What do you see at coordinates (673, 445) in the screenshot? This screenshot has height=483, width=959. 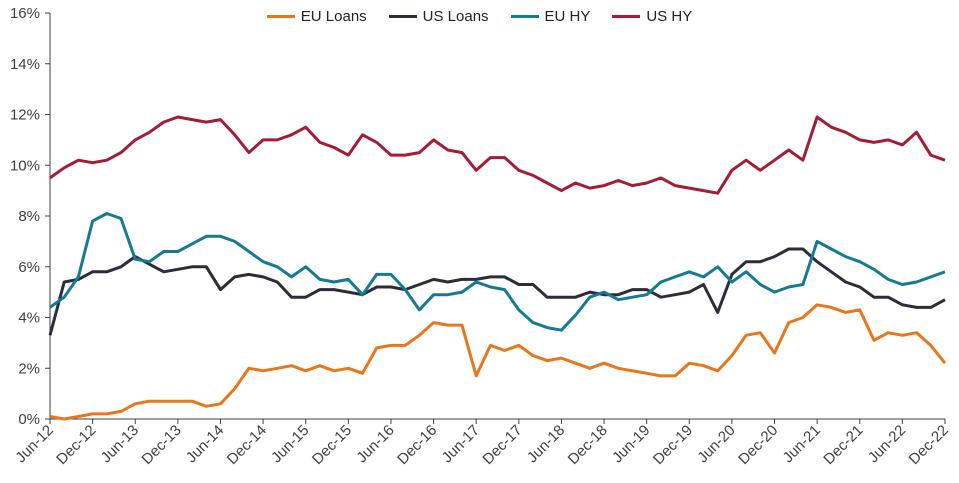 I see `x-tick-label: Dec-19` at bounding box center [673, 445].